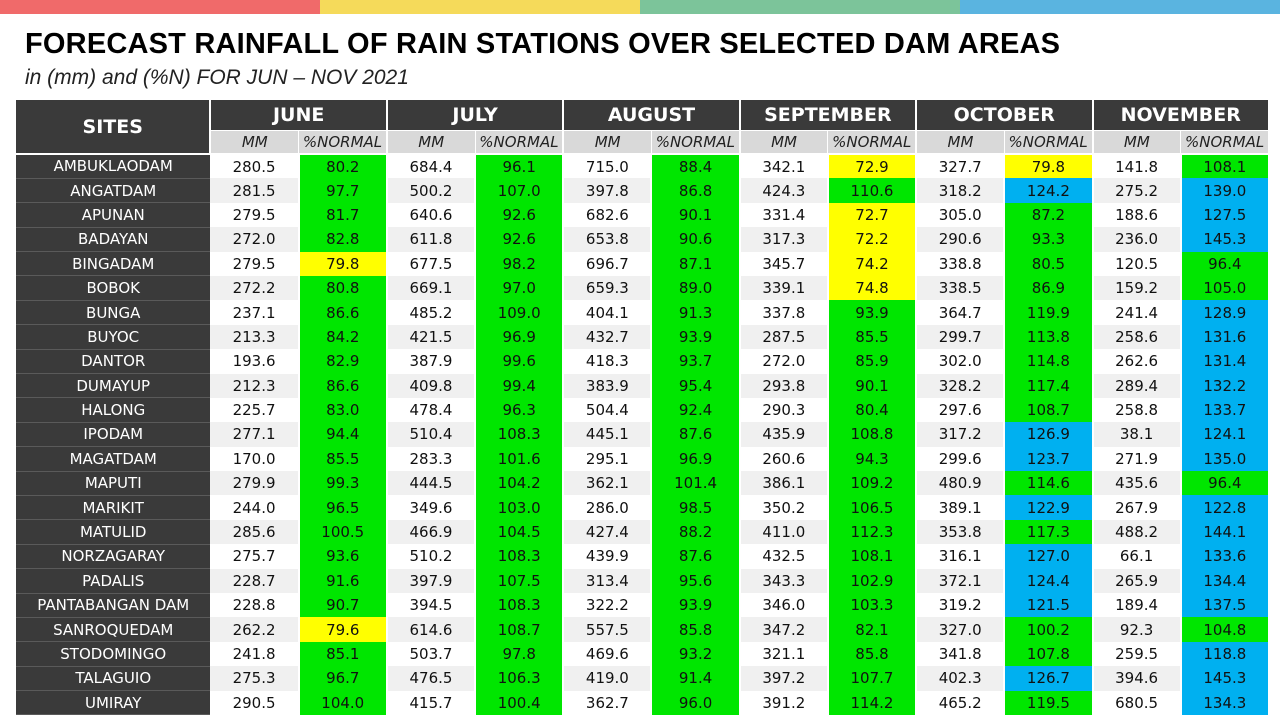  I want to click on mm-value-cell: 277.1, so click(254, 434).